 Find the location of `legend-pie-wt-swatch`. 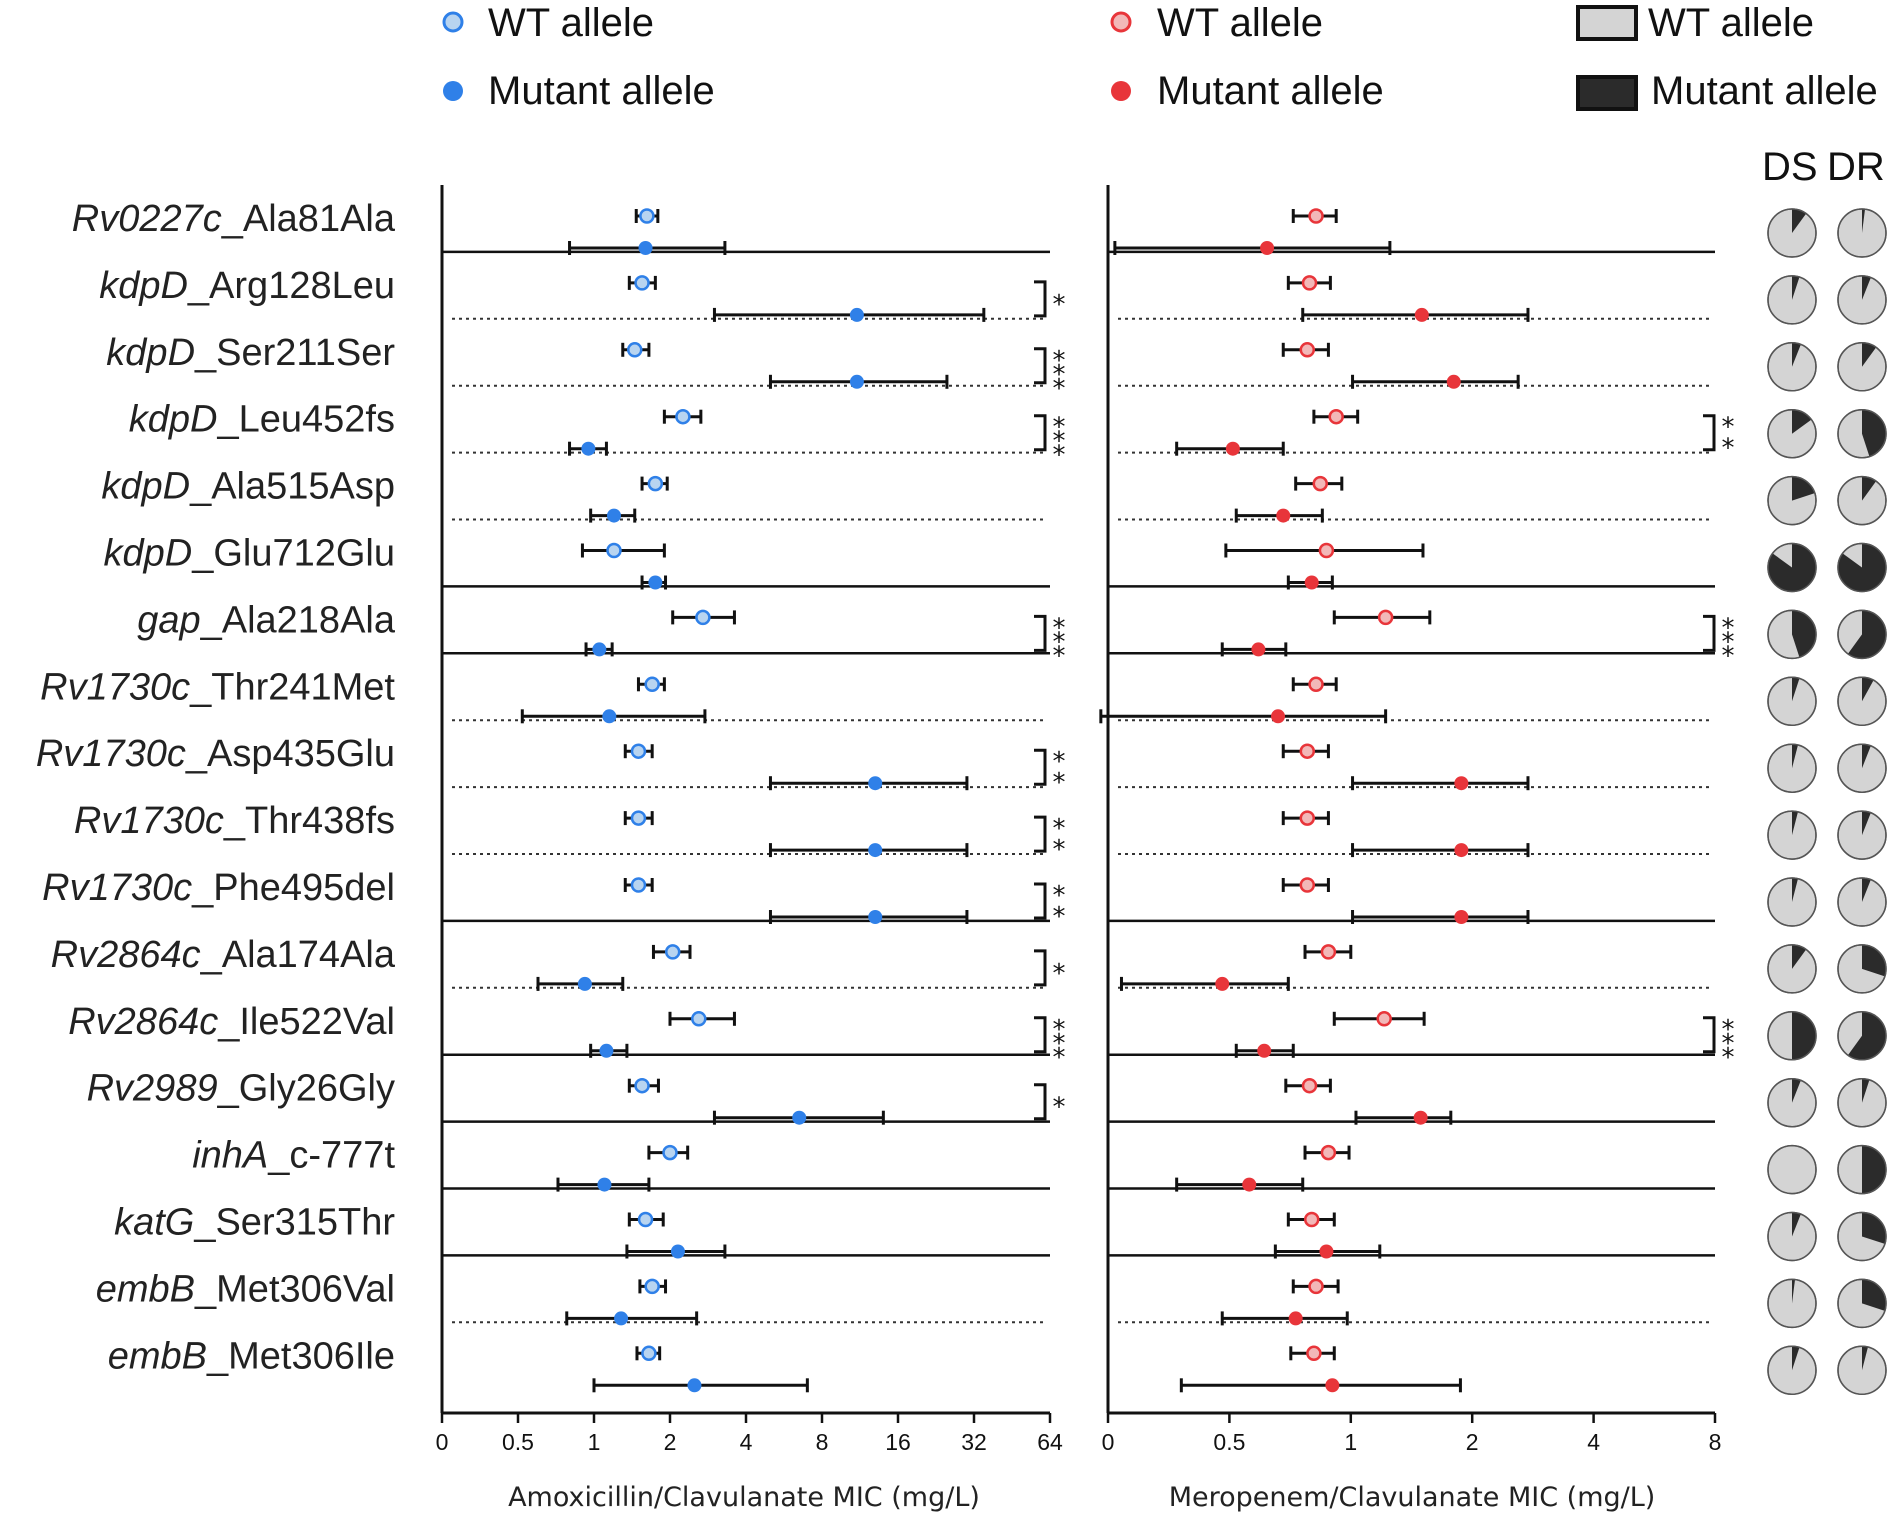

legend-pie-wt-swatch is located at coordinates (1607, 23).